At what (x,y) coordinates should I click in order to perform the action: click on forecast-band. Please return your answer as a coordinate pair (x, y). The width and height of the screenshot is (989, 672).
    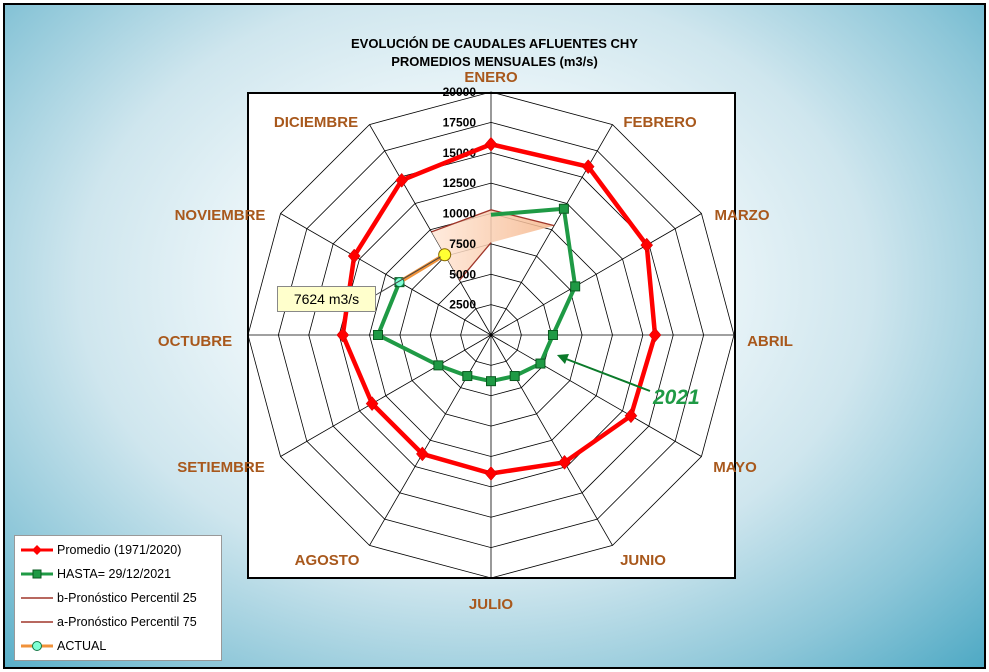
    Looking at the image, I should click on (493, 245).